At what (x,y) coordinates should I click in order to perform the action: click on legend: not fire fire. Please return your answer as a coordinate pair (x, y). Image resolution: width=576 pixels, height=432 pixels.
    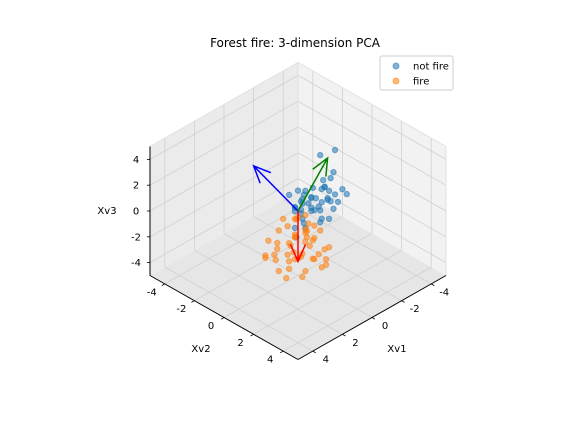
    Looking at the image, I should click on (416, 73).